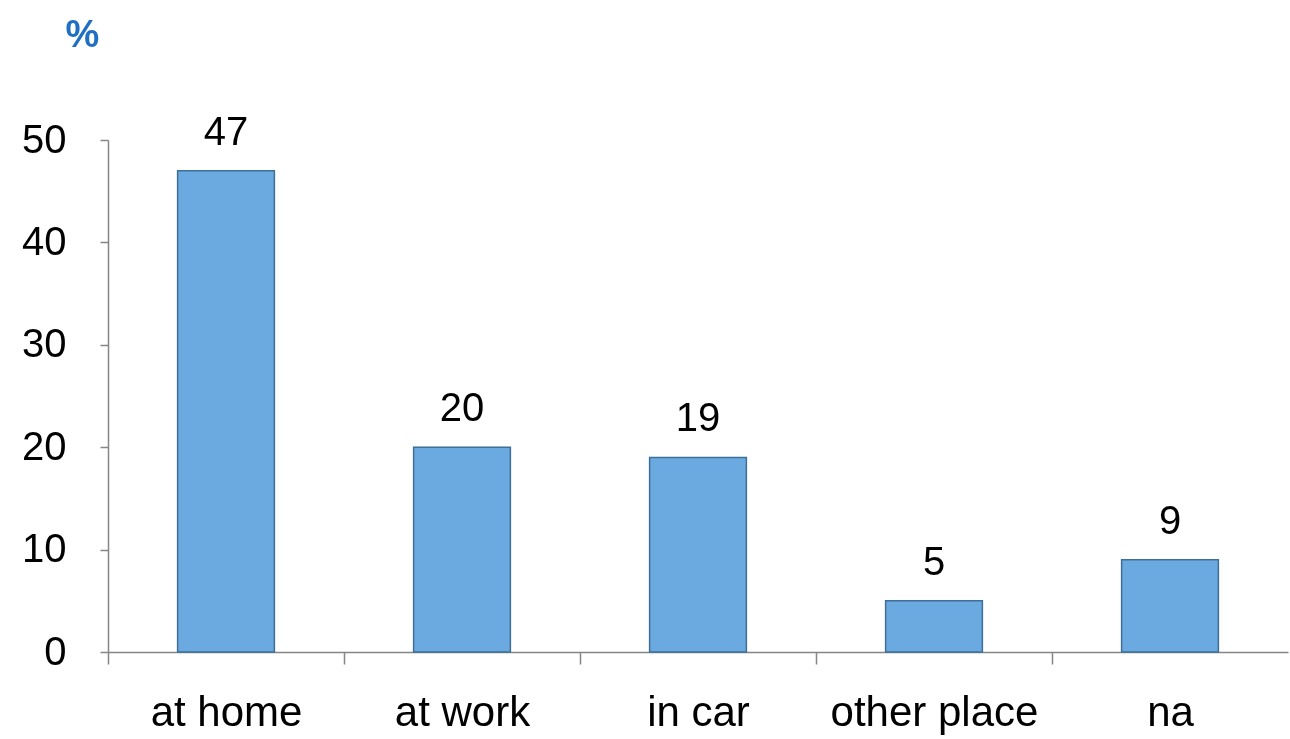  I want to click on x-tick-label: at home, so click(226, 711).